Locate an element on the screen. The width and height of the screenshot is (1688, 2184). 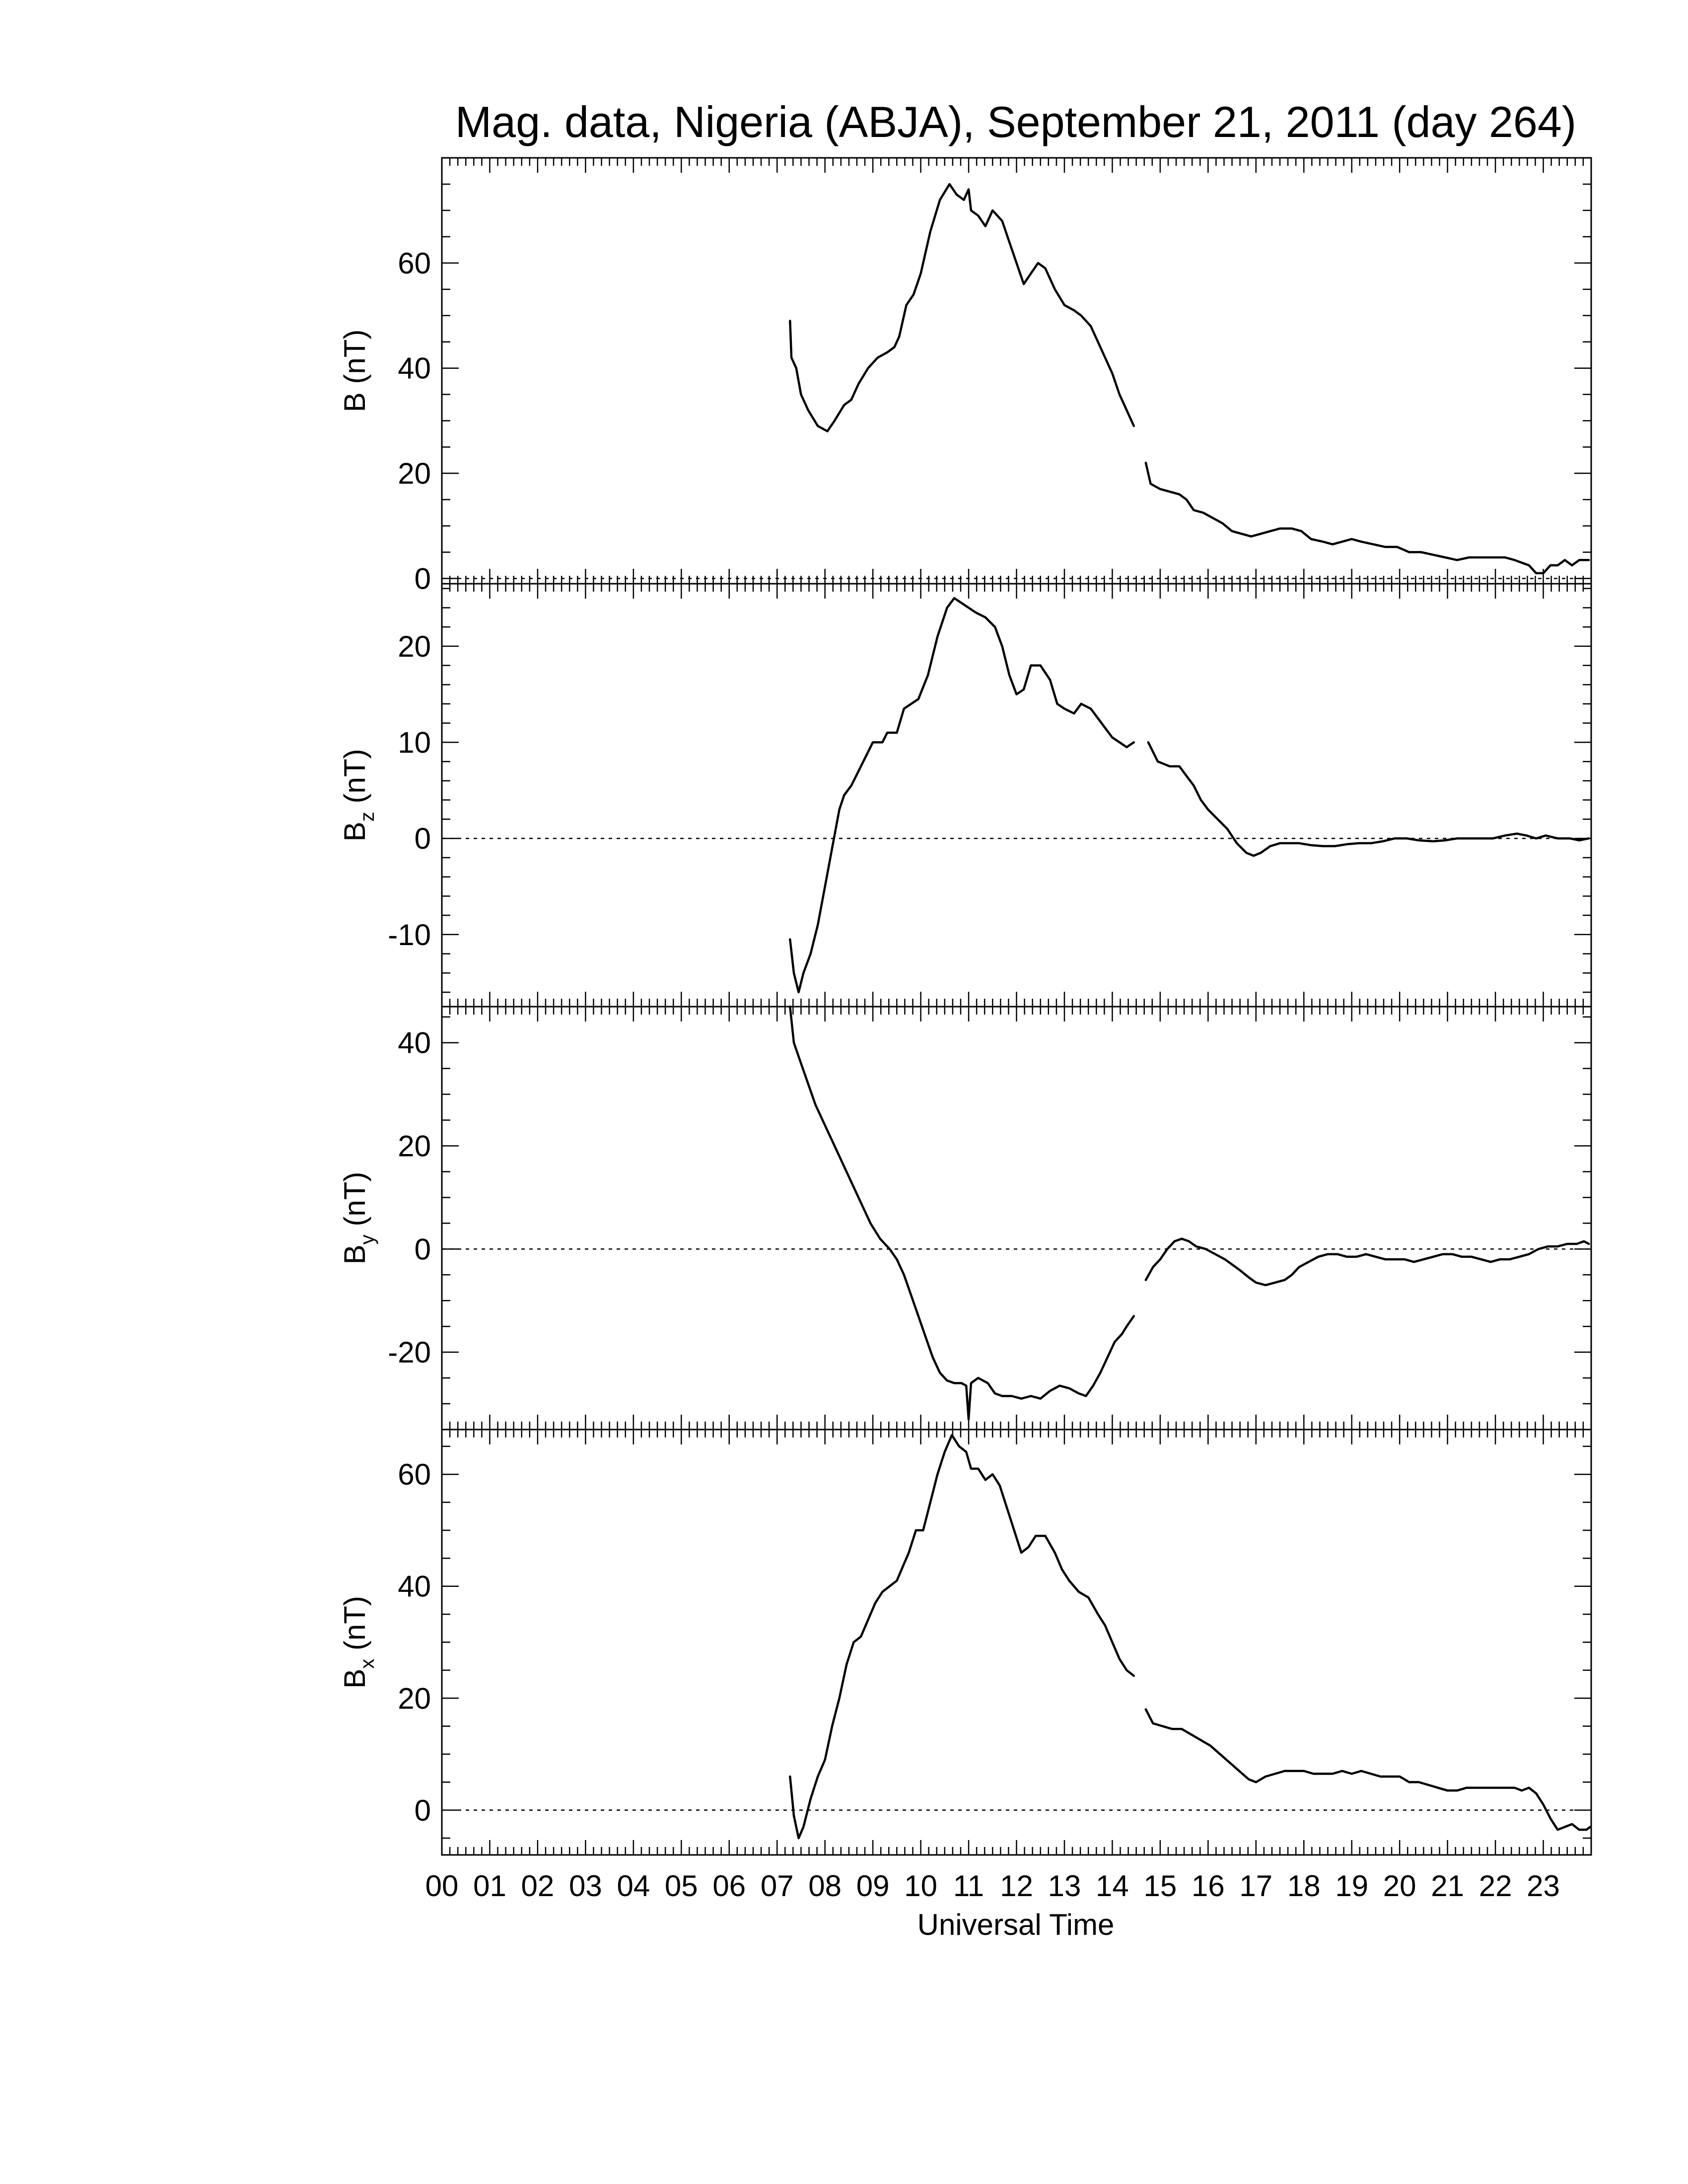
x-tick-label: 06 is located at coordinates (729, 1886).